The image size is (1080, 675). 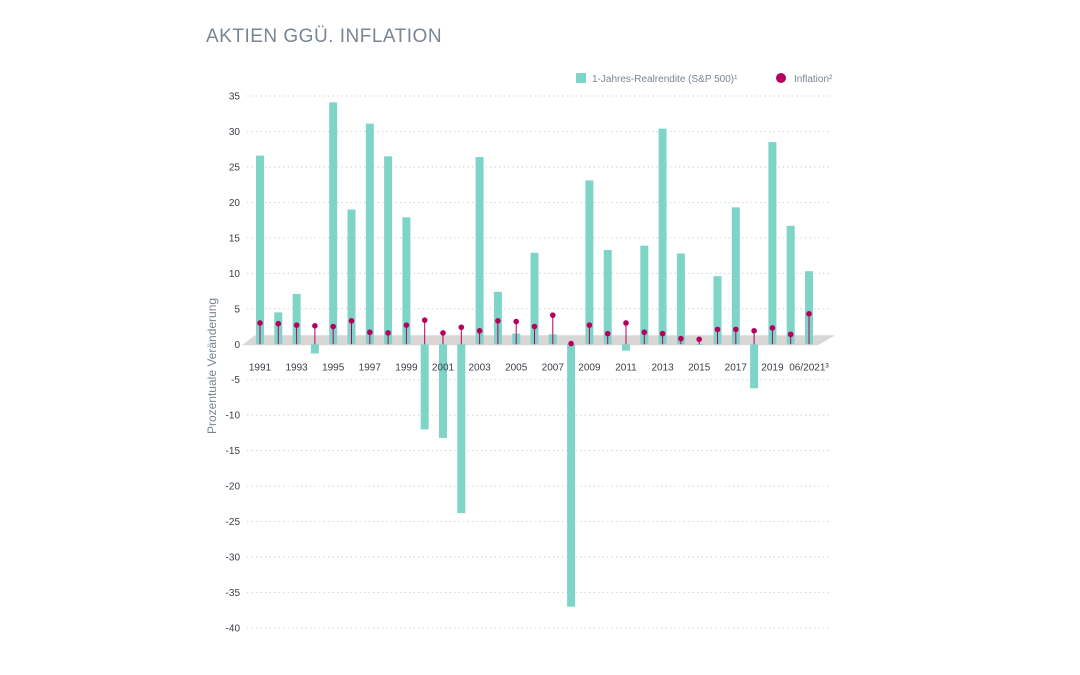 What do you see at coordinates (370, 367) in the screenshot?
I see `x-tick-label: 1997` at bounding box center [370, 367].